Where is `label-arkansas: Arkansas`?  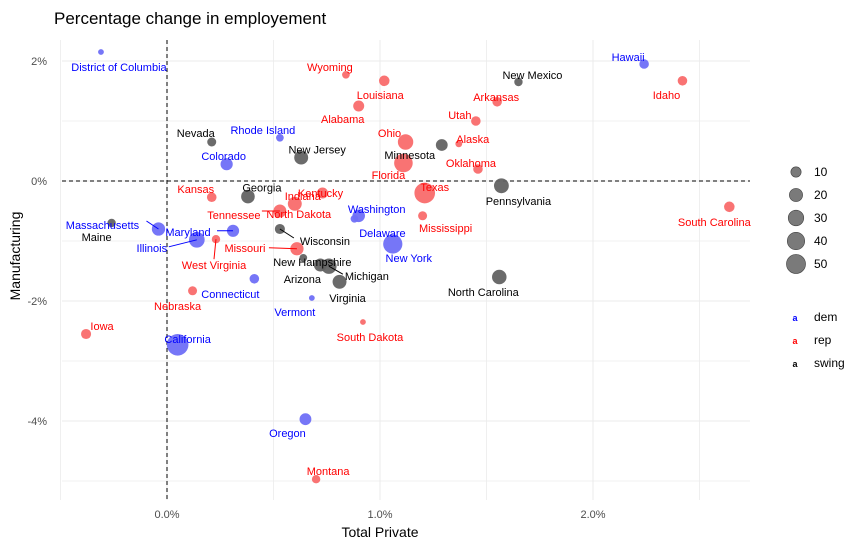 label-arkansas: Arkansas is located at coordinates (496, 98).